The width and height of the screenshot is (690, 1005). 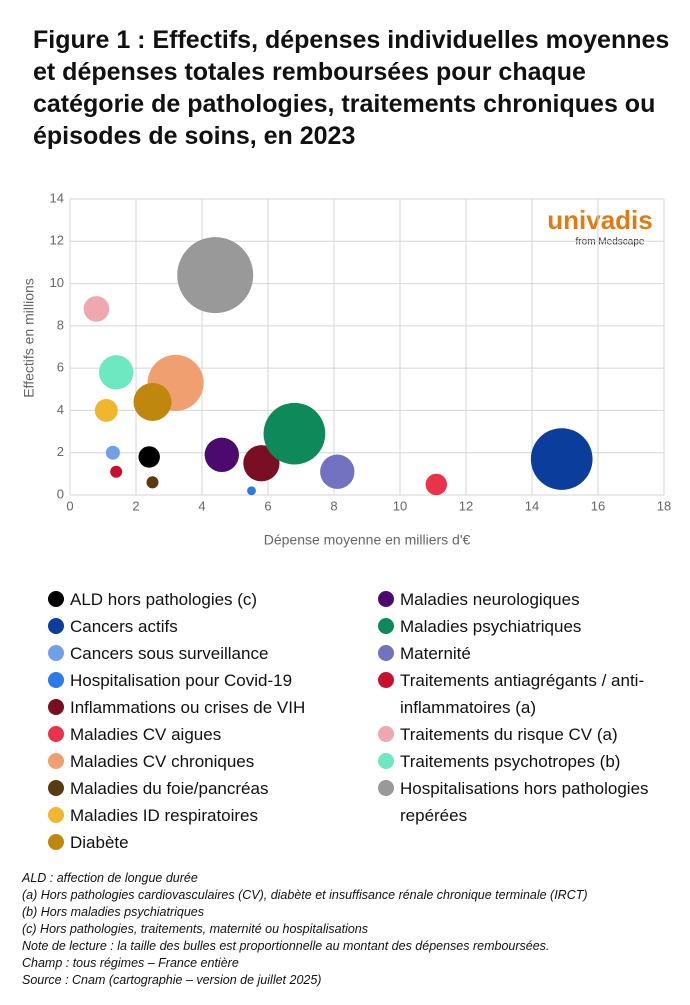 What do you see at coordinates (135, 505) in the screenshot?
I see `x-tick-label: 2` at bounding box center [135, 505].